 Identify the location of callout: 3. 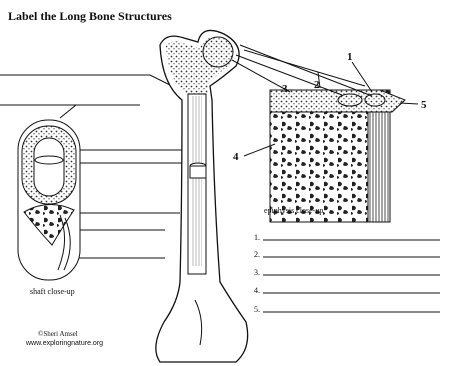
(285, 89).